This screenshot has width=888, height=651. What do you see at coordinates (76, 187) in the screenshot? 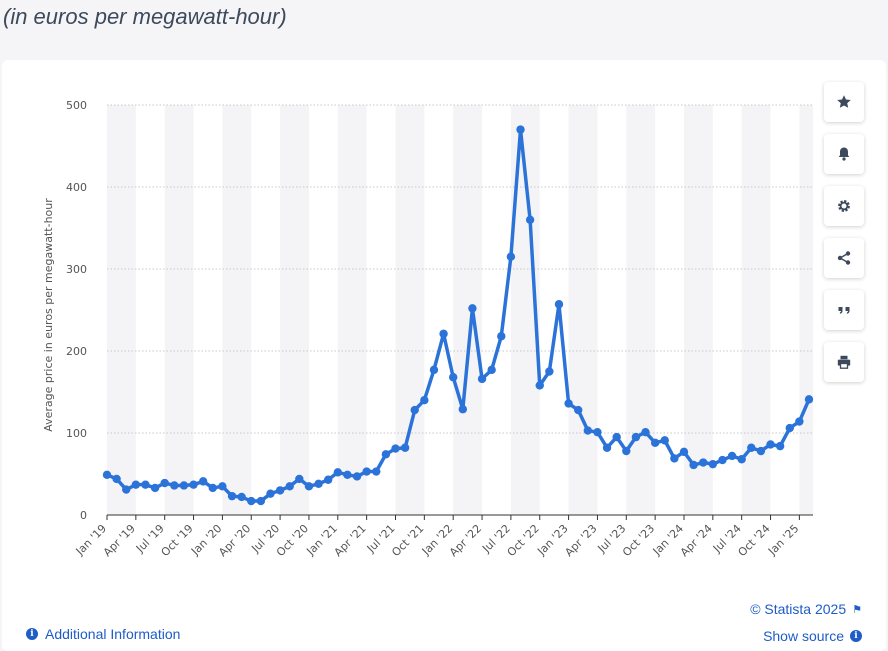
I see `y-tick-label: 400` at bounding box center [76, 187].